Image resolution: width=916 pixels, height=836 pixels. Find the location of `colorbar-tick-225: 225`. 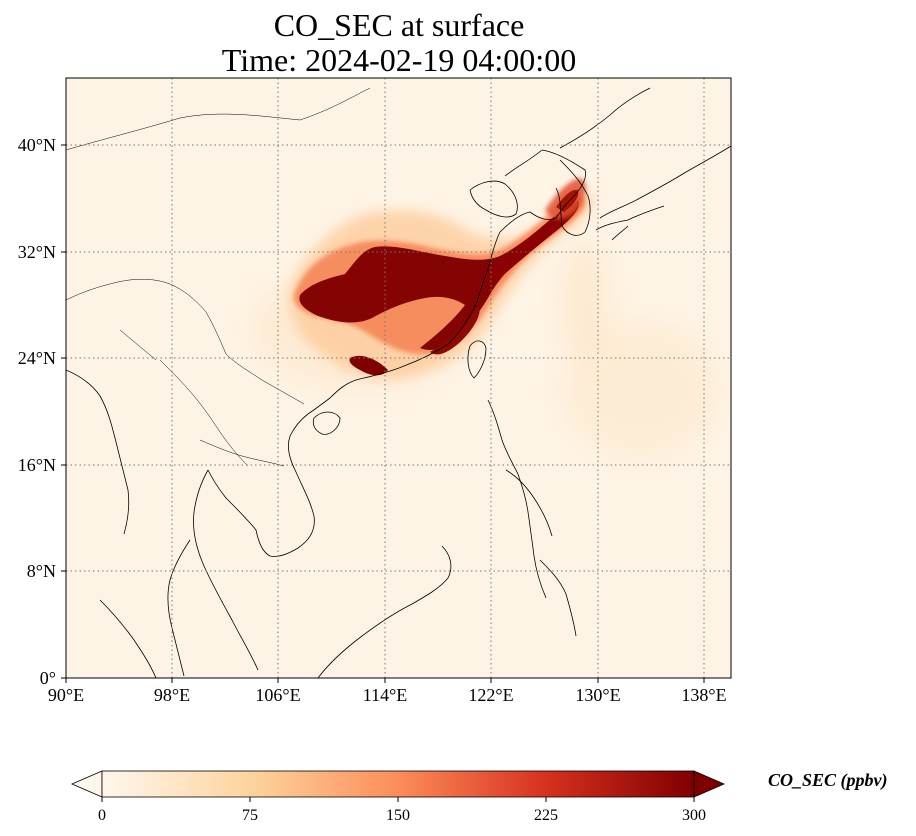

colorbar-tick-225: 225 is located at coordinates (546, 815).